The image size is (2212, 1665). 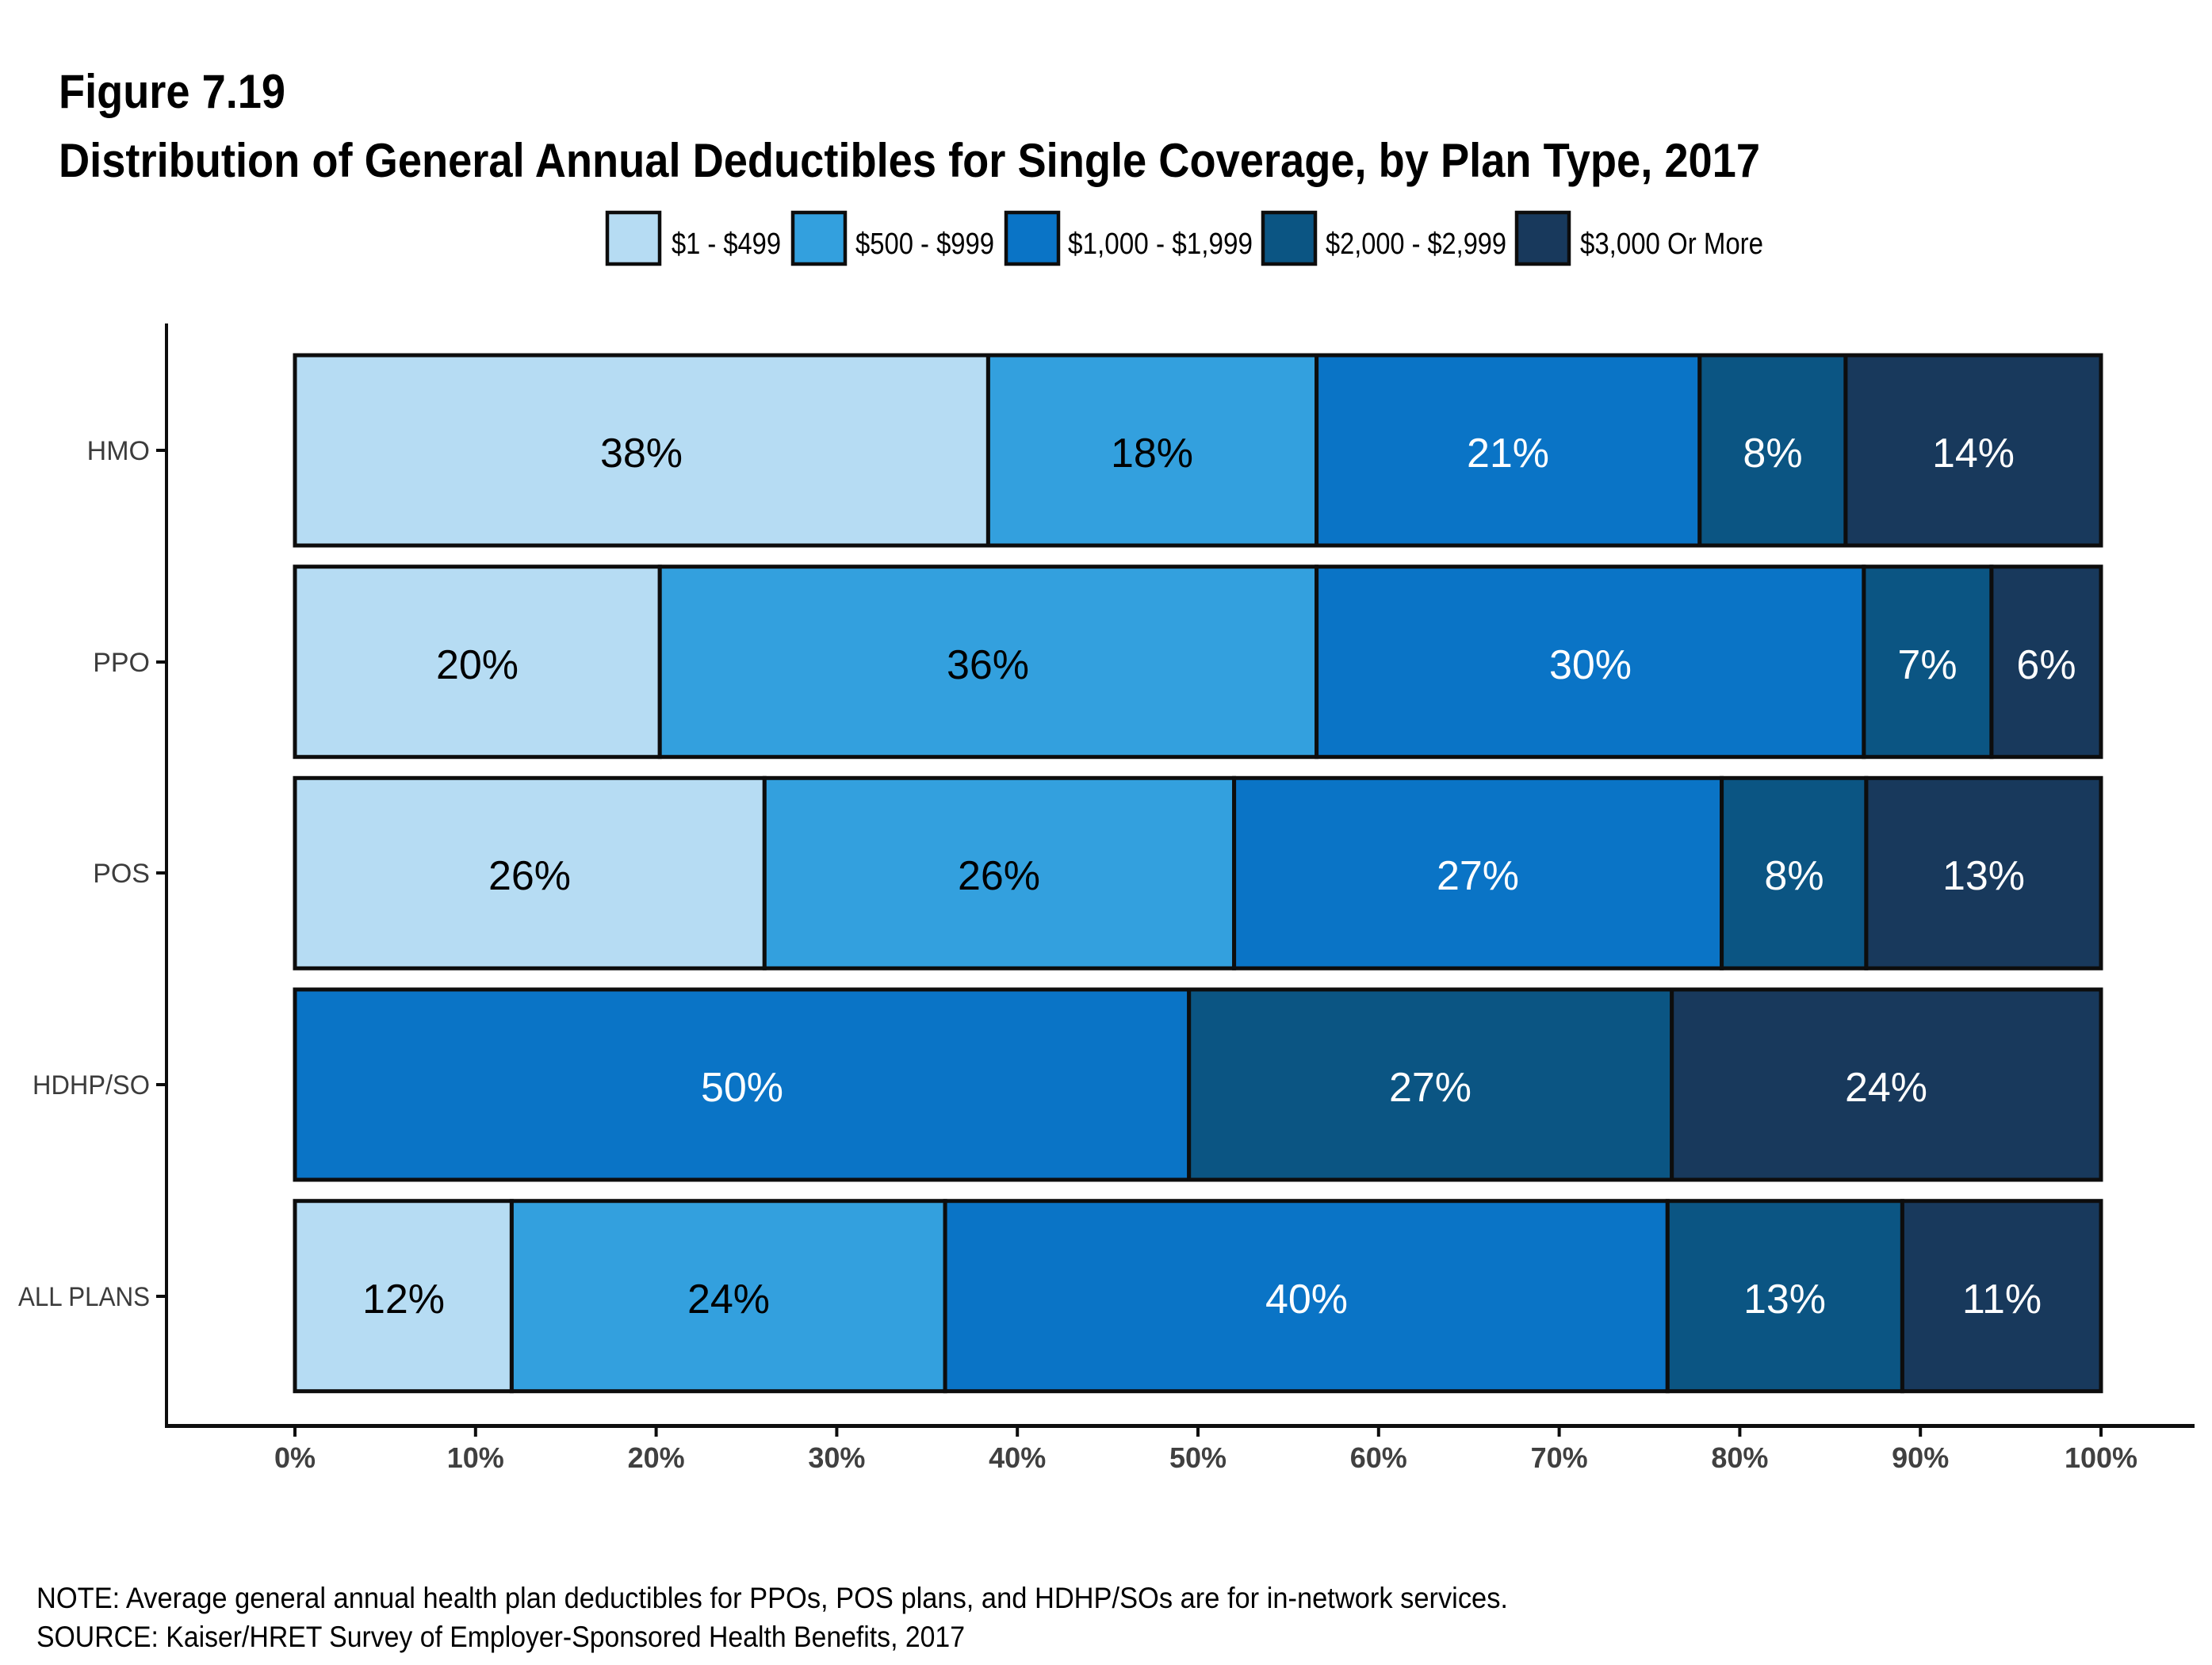 I want to click on svg-text: PPO, so click(x=121, y=663).